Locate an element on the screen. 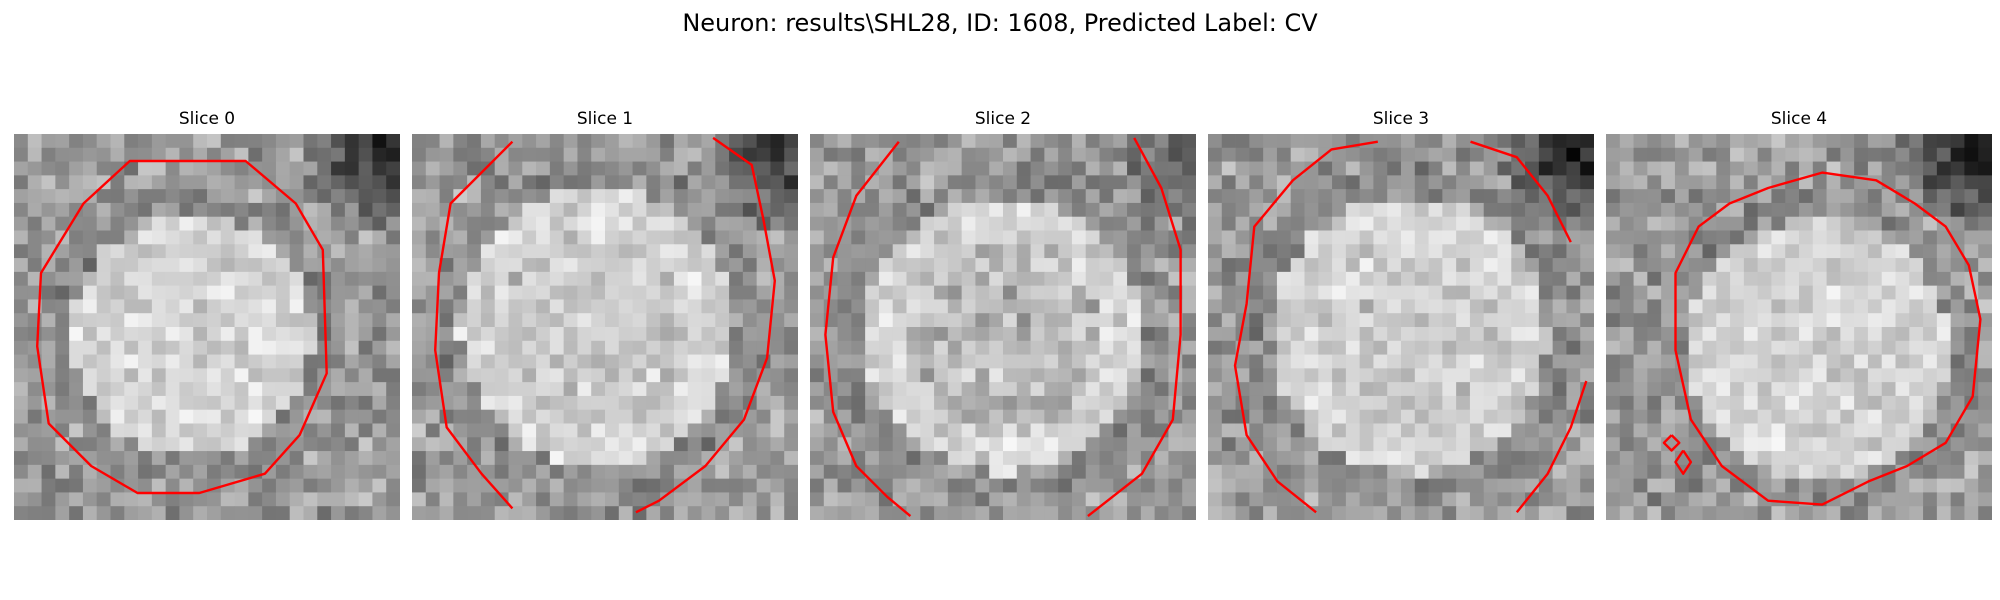 The height and width of the screenshot is (600, 2000). slice-panel-4: Slice 4 is located at coordinates (1799, 318).